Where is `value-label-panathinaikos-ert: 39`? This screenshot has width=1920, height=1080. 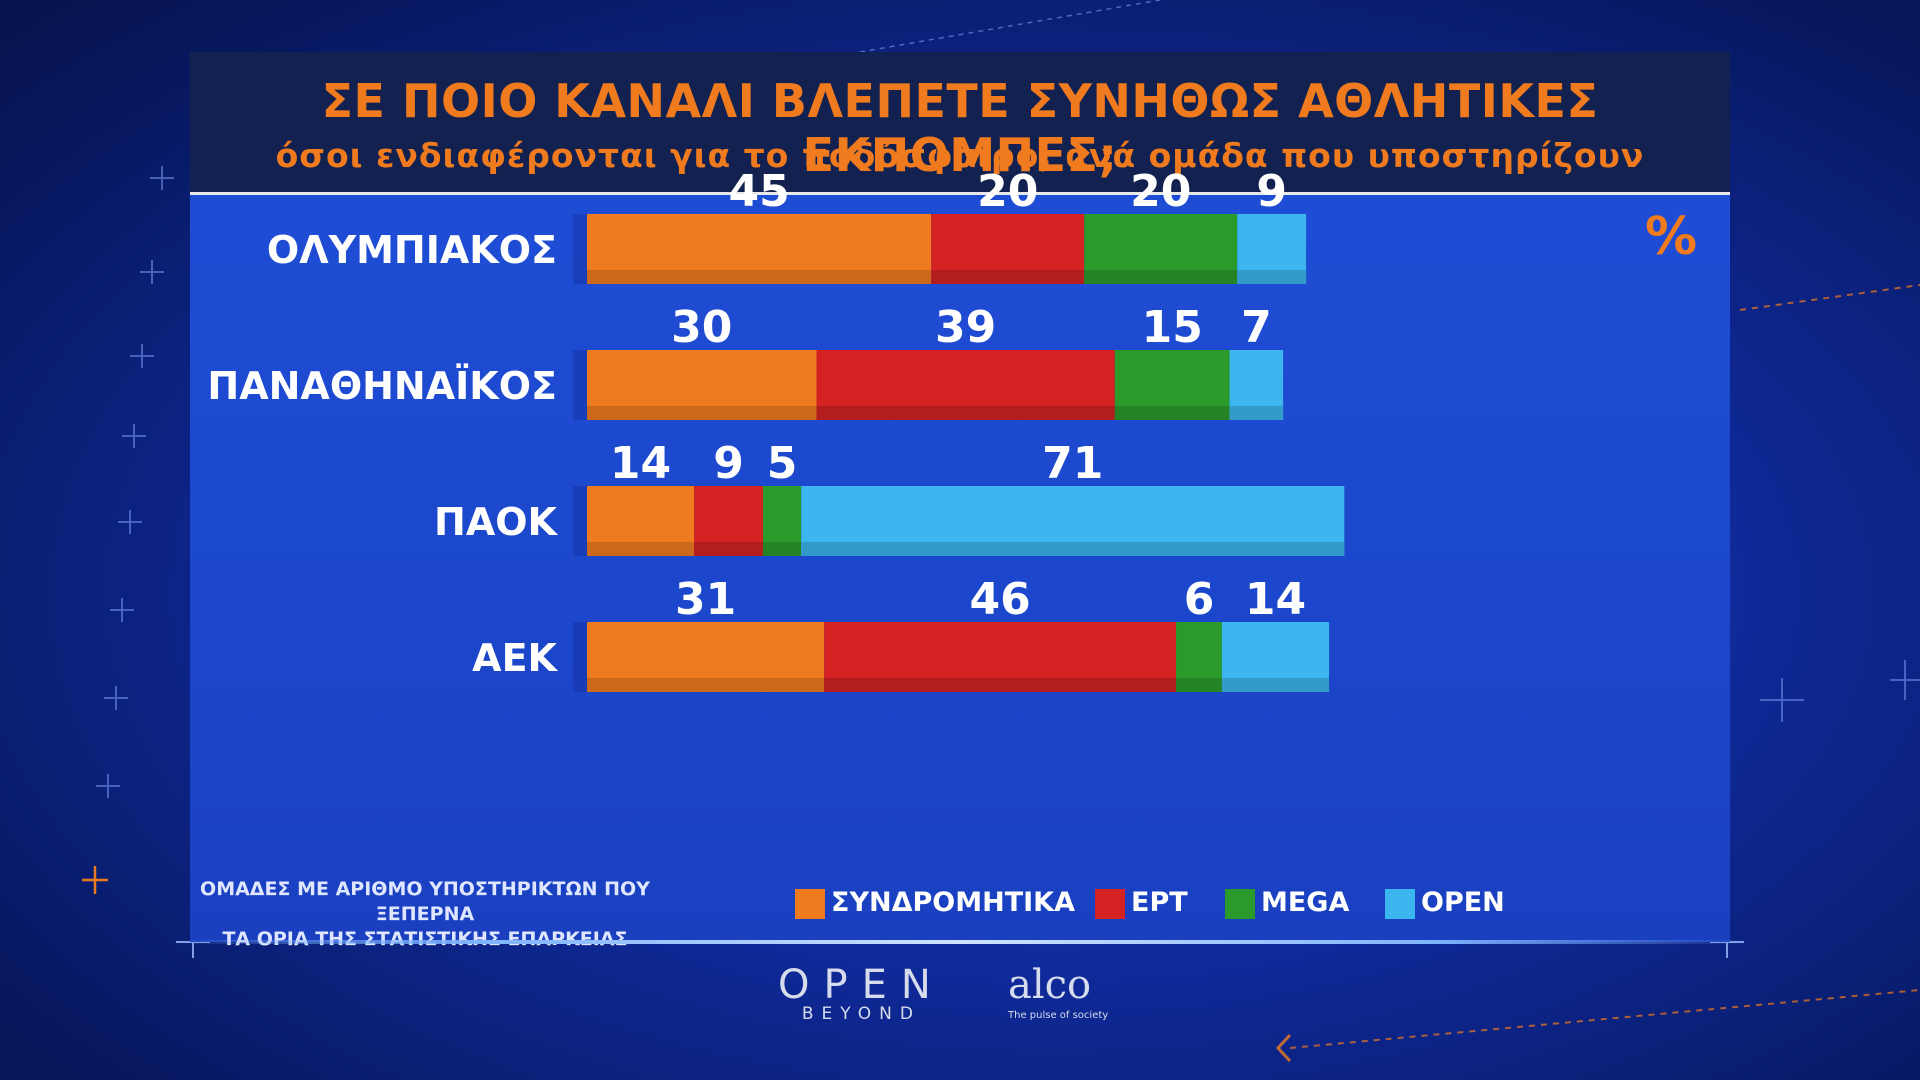
value-label-panathinaikos-ert: 39 is located at coordinates (965, 327).